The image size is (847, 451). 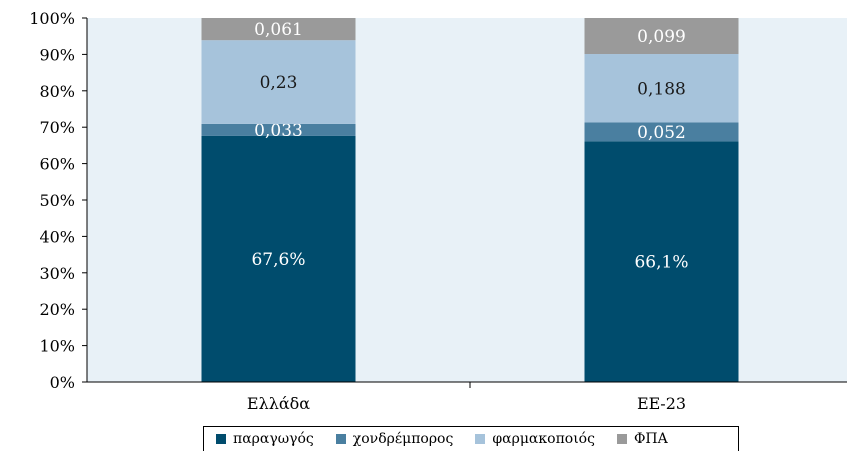 What do you see at coordinates (661, 403) in the screenshot?
I see `x-category-label: ΕΕ-23` at bounding box center [661, 403].